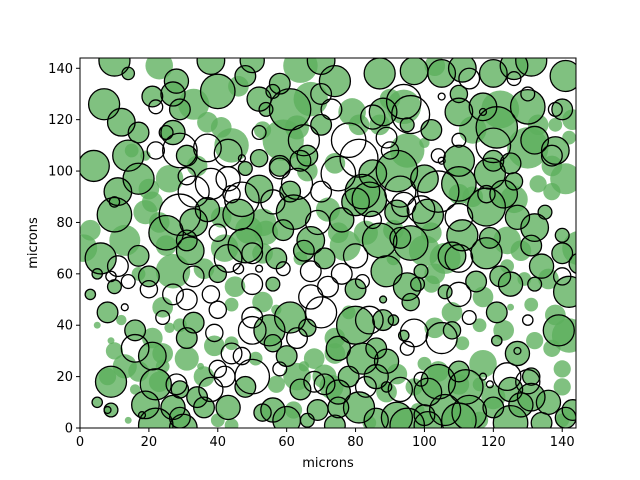 This screenshot has width=640, height=480. I want to click on x-tick-label: 60, so click(286, 442).